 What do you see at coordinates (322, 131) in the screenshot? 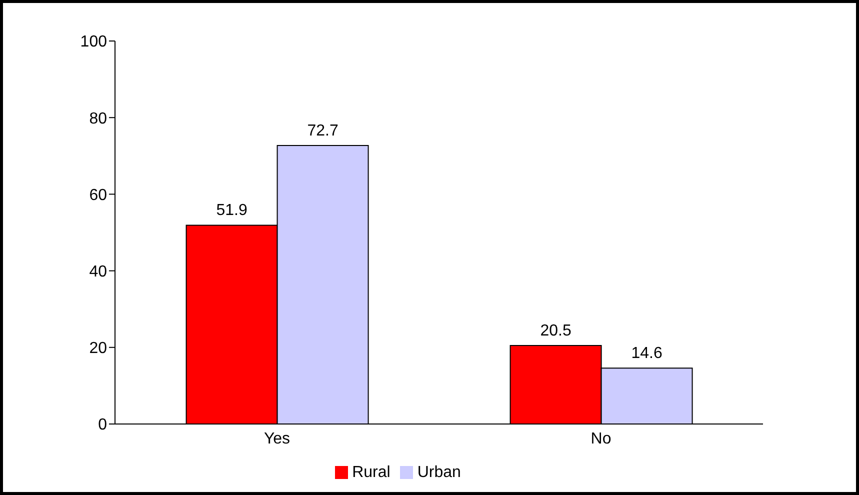
I see `data-label: 72.7` at bounding box center [322, 131].